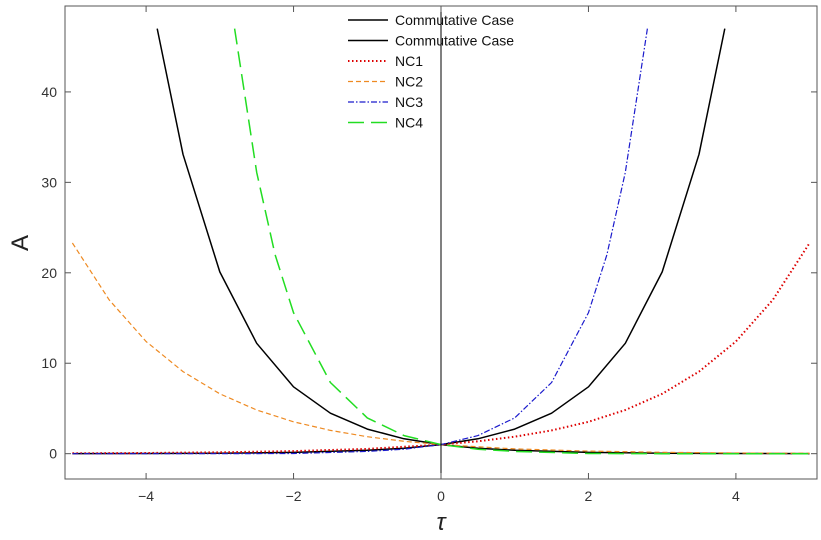 The width and height of the screenshot is (821, 540). What do you see at coordinates (409, 102) in the screenshot?
I see `legend-label: NC3` at bounding box center [409, 102].